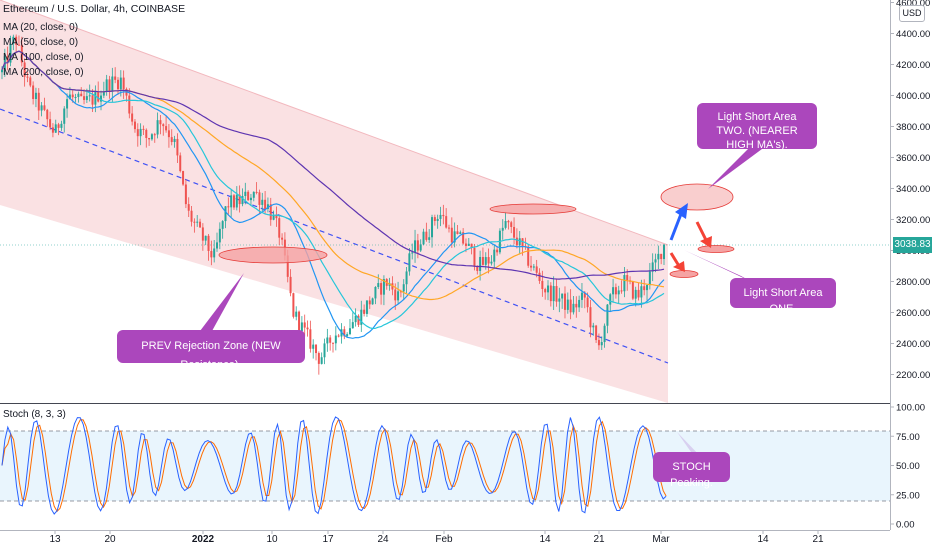  Describe the element at coordinates (908, 495) in the screenshot. I see `stoch-axis-label: 25.00` at that location.